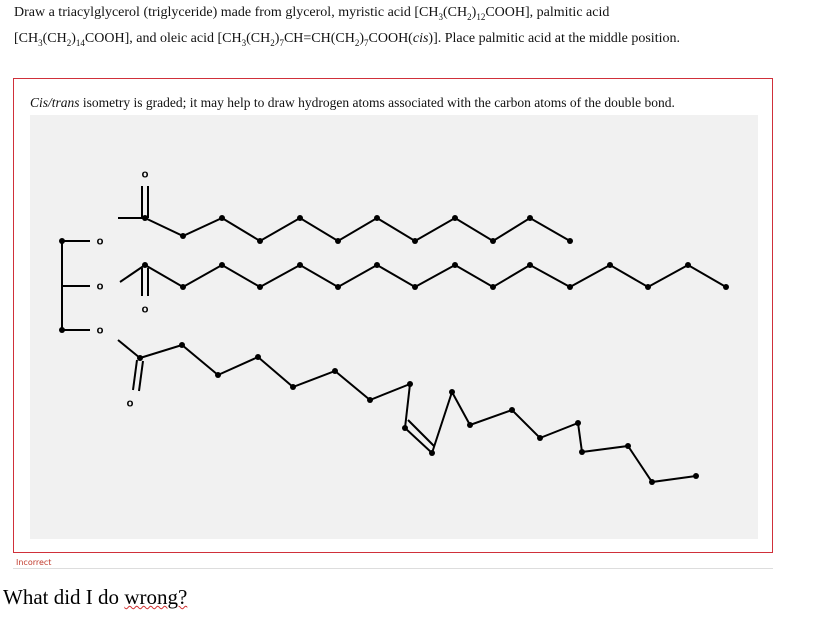 The height and width of the screenshot is (626, 815). What do you see at coordinates (95, 597) in the screenshot?
I see `comment: What did I do wrong?` at bounding box center [95, 597].